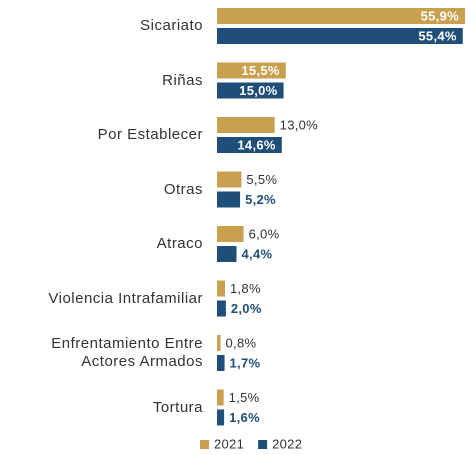 The image size is (470, 455). I want to click on value-label: 5,5%, so click(261, 179).